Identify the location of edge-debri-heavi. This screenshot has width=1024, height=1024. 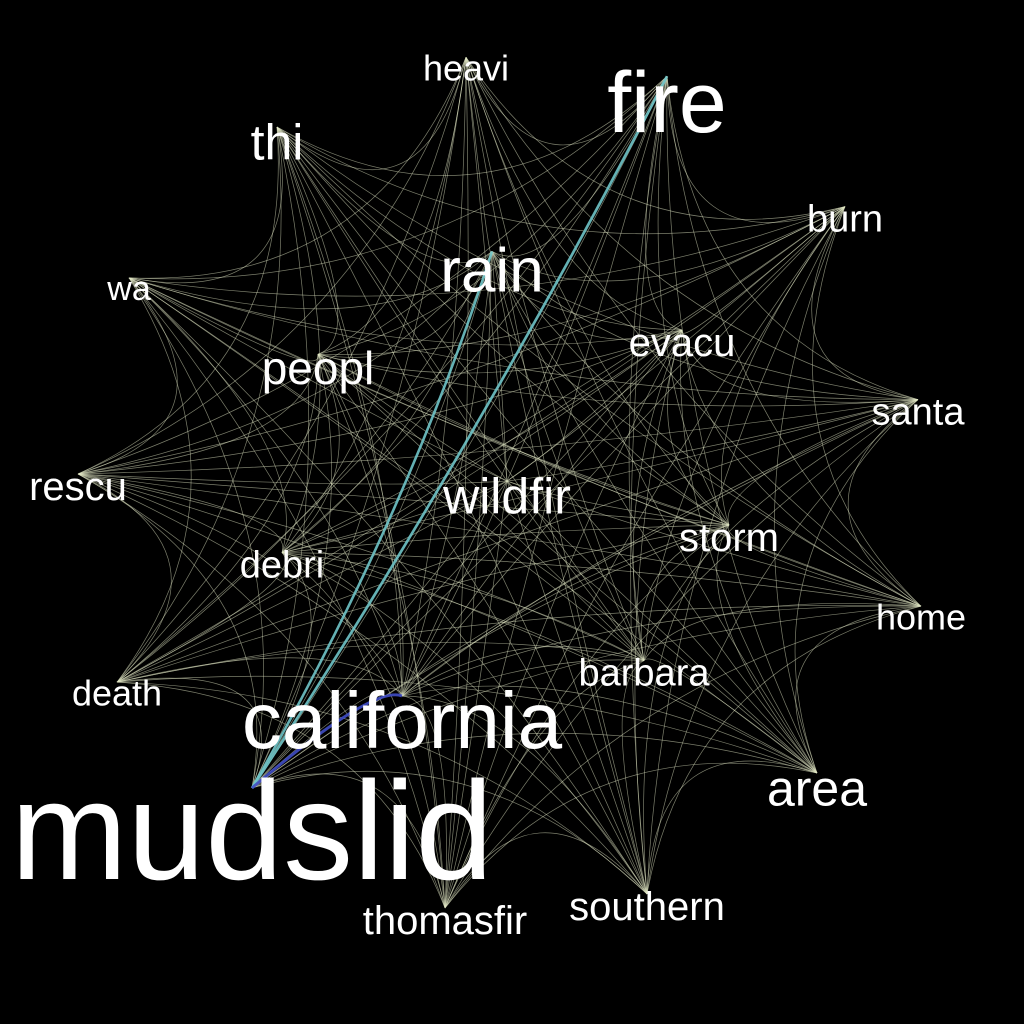
(374, 305).